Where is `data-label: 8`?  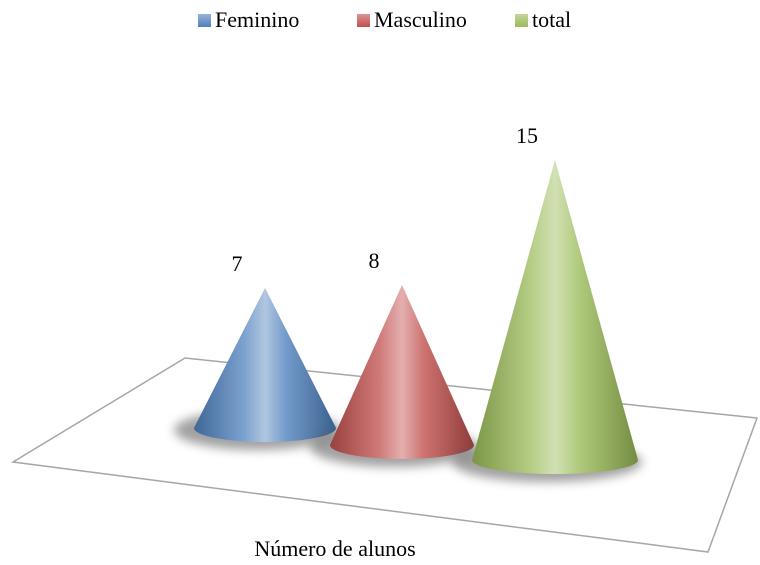 data-label: 8 is located at coordinates (374, 260).